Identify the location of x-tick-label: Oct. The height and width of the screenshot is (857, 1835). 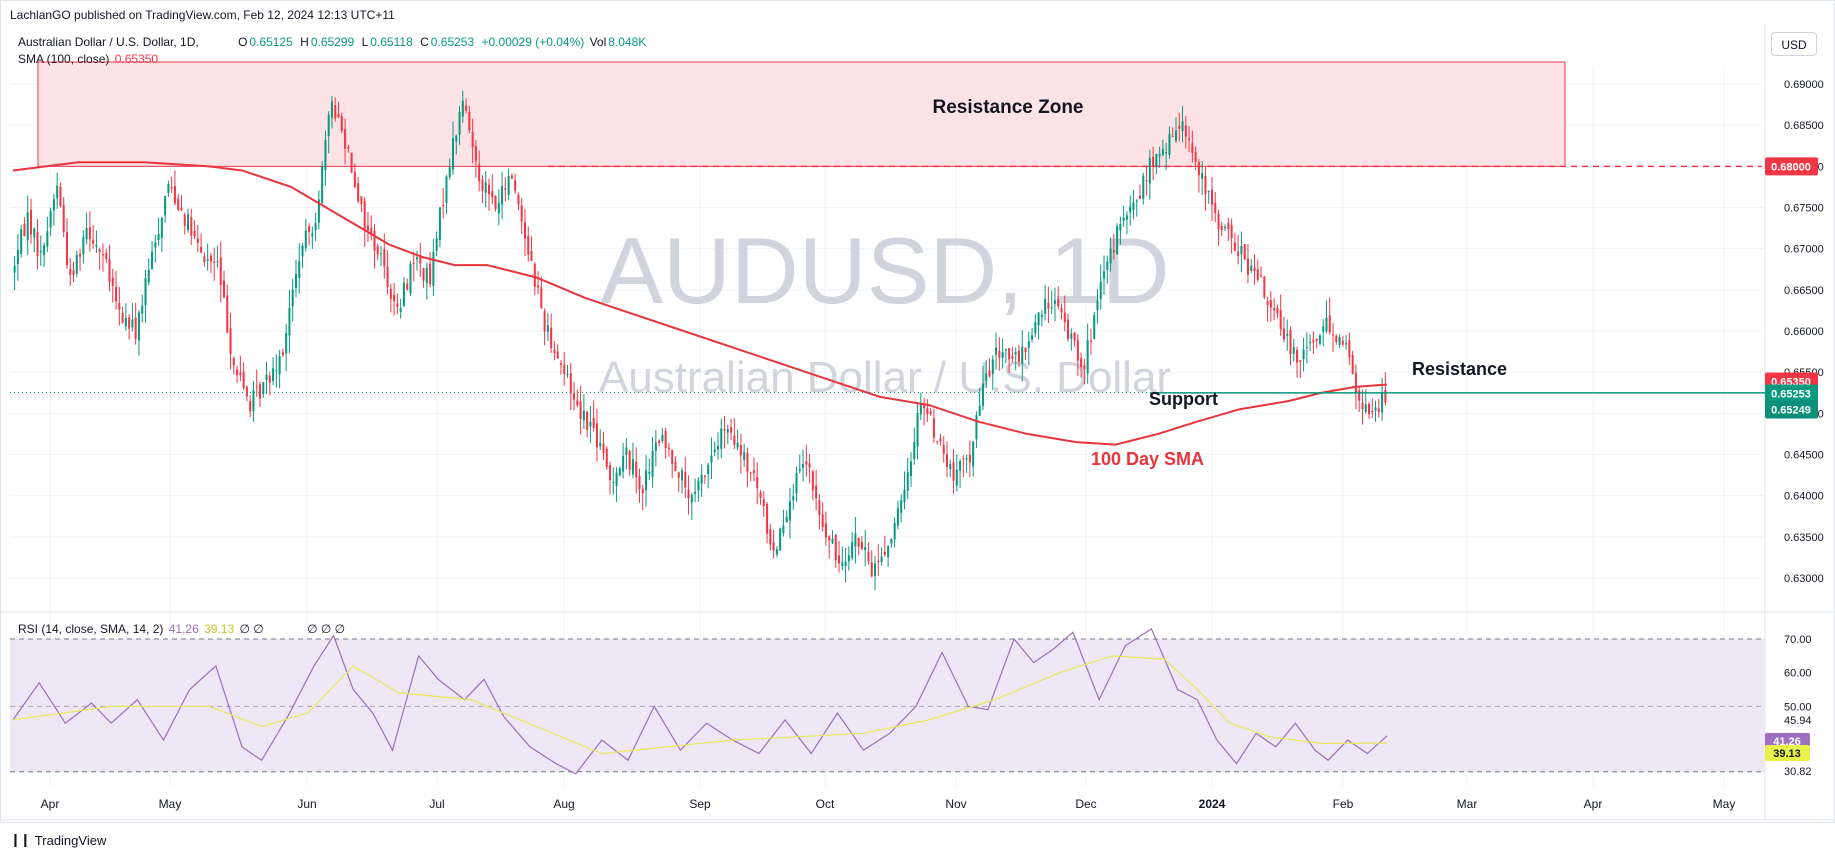
(825, 804).